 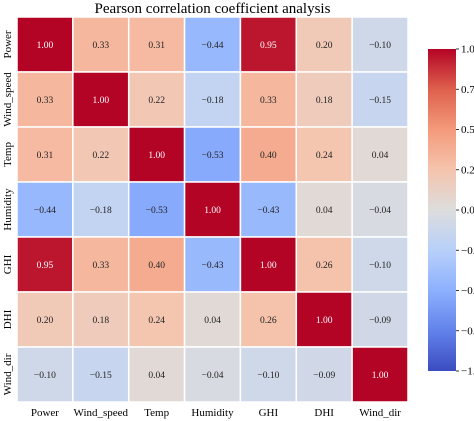 What do you see at coordinates (8, 264) in the screenshot?
I see `y-tick-label: GHI` at bounding box center [8, 264].